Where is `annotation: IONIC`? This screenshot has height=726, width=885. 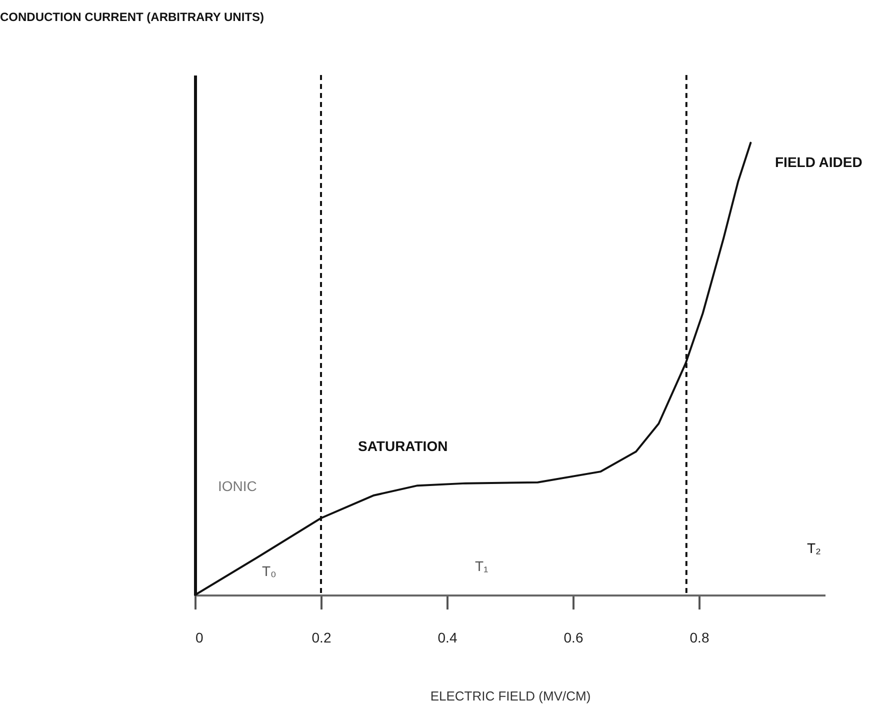 annotation: IONIC is located at coordinates (237, 486).